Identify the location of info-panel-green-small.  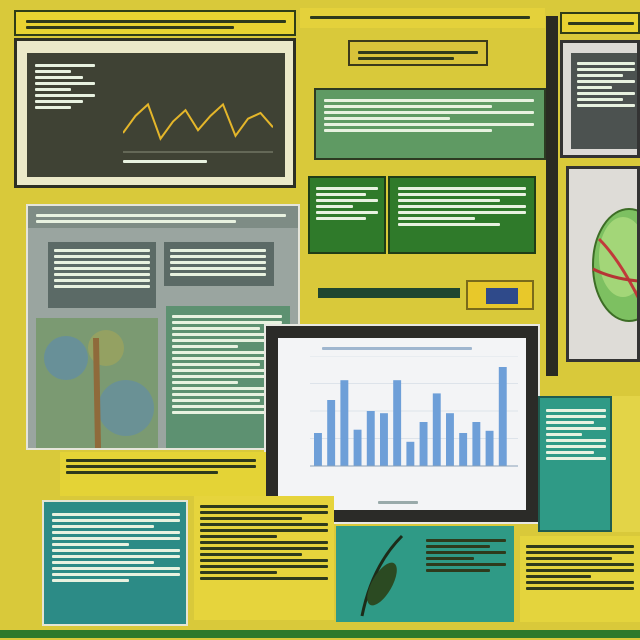
(347, 215).